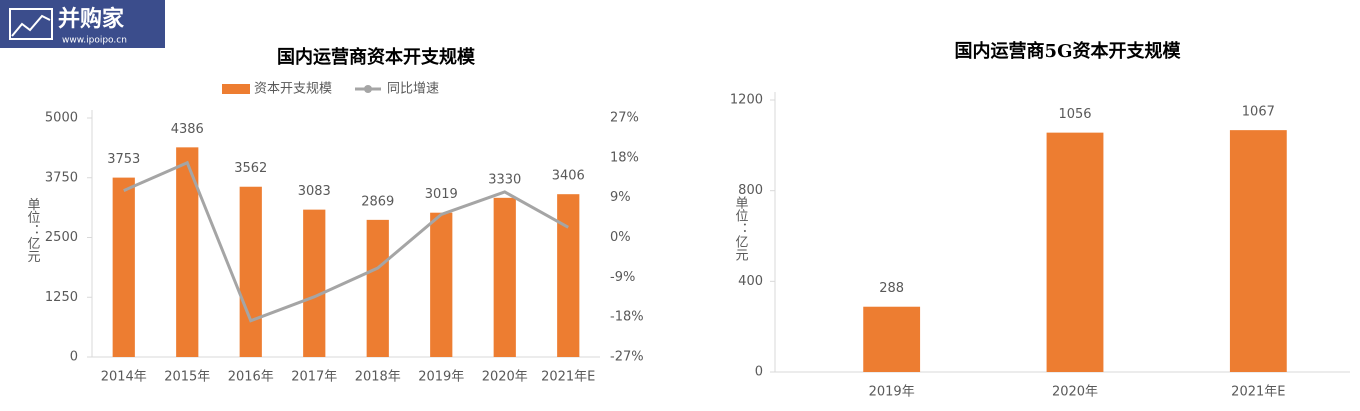 The width and height of the screenshot is (1360, 411). I want to click on y2-tick-label: -9%, so click(622, 277).